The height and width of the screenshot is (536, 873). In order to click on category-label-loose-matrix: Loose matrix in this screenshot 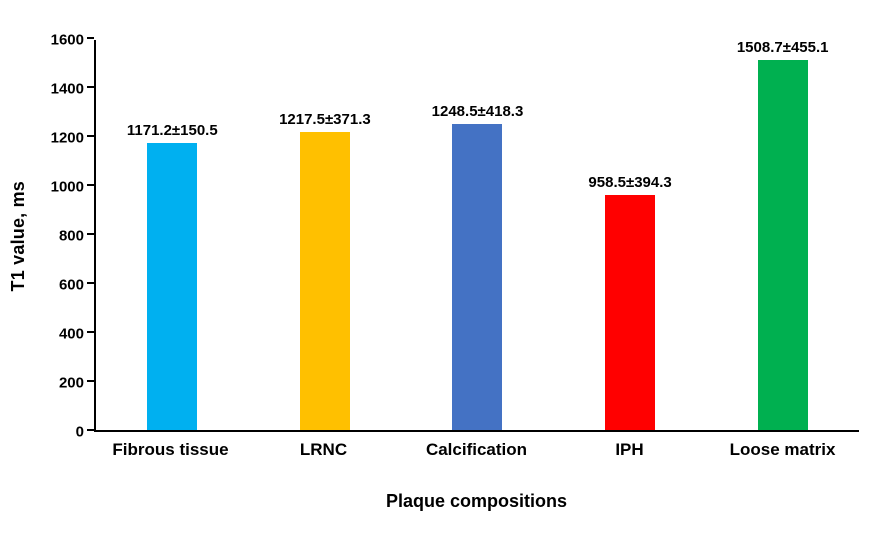, I will do `click(782, 449)`.